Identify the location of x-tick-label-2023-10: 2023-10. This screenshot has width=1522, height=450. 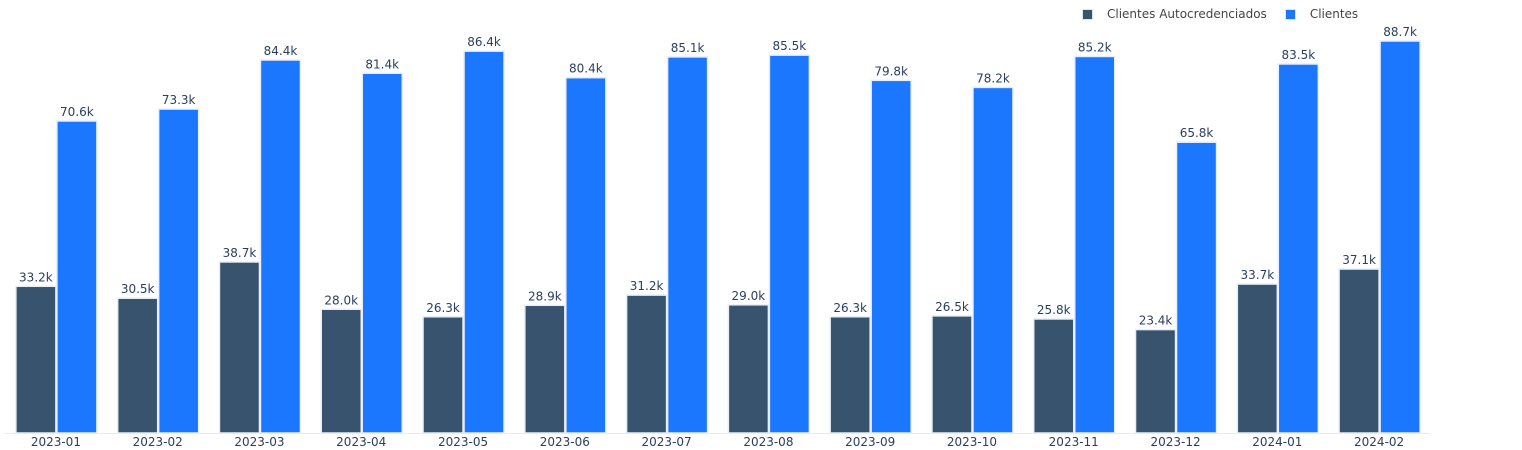
(972, 442).